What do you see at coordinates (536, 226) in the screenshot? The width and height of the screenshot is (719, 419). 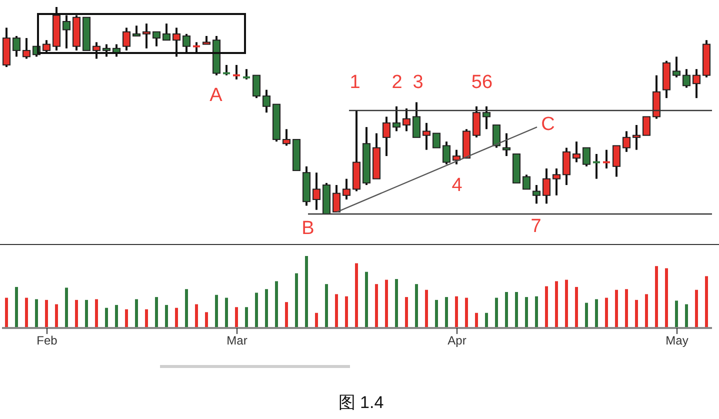 I see `text: 7` at bounding box center [536, 226].